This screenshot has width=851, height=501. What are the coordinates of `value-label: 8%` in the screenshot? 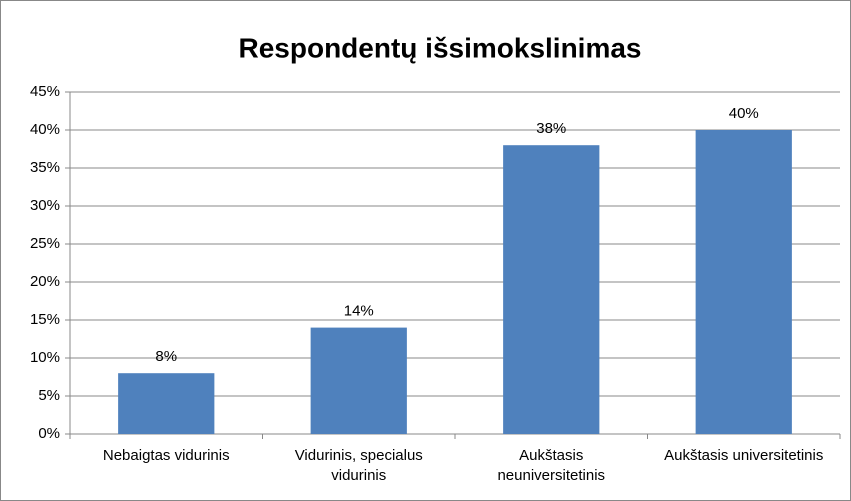 It's located at (166, 356).